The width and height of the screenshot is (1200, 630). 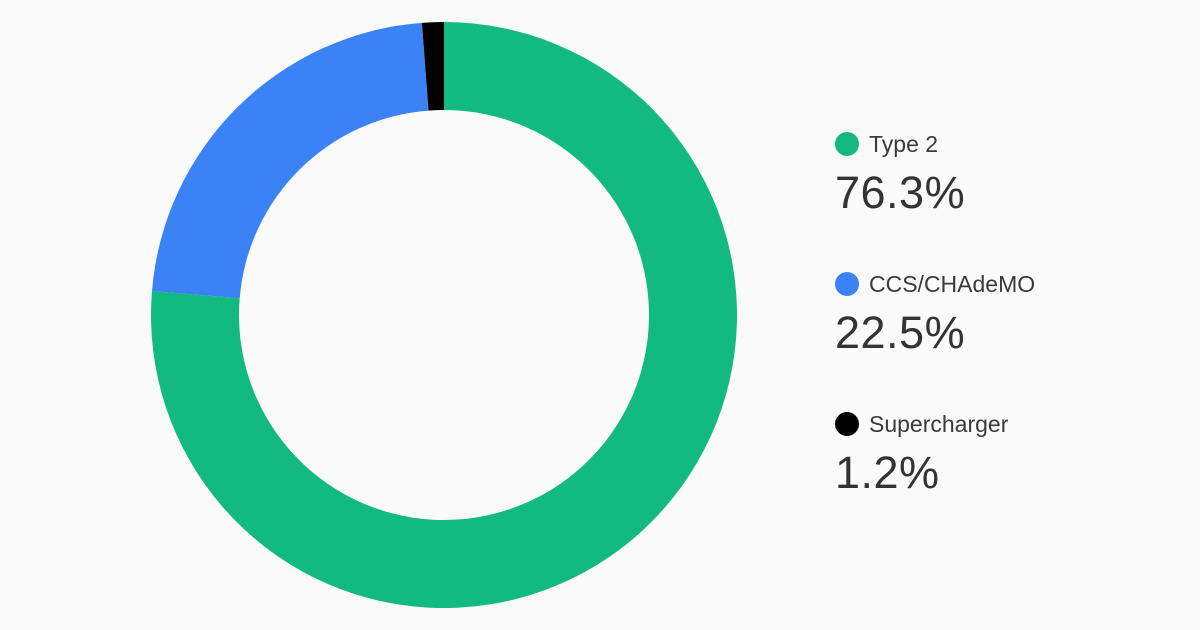 I want to click on legend-item-ccs-chademo: CCS/CHAdeMO 22.5%, so click(x=1000, y=338).